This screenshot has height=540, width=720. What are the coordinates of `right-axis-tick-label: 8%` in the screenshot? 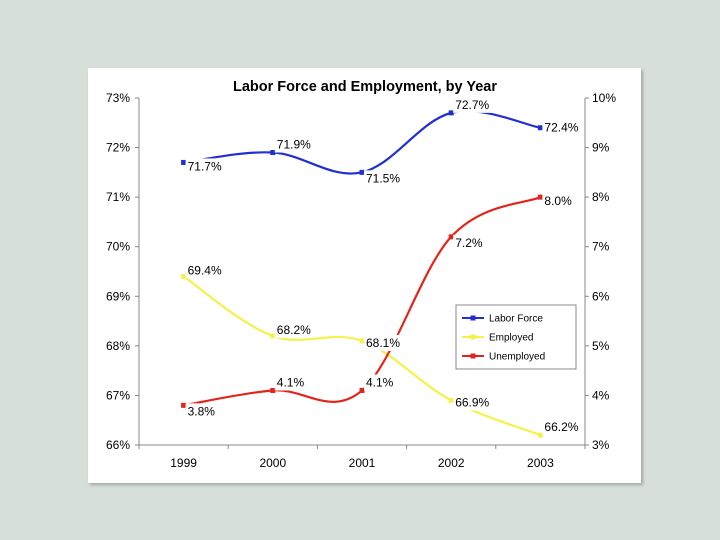 It's located at (601, 197).